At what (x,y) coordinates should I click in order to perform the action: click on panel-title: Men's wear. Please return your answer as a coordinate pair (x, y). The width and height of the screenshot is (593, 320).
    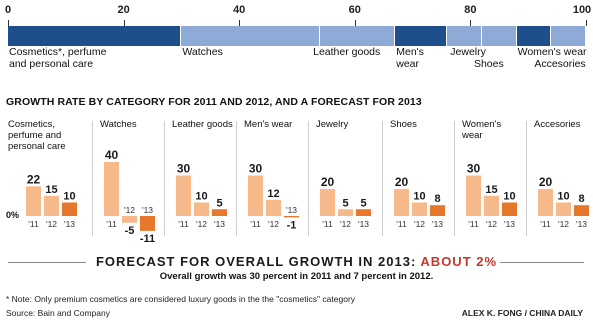
    Looking at the image, I should click on (268, 124).